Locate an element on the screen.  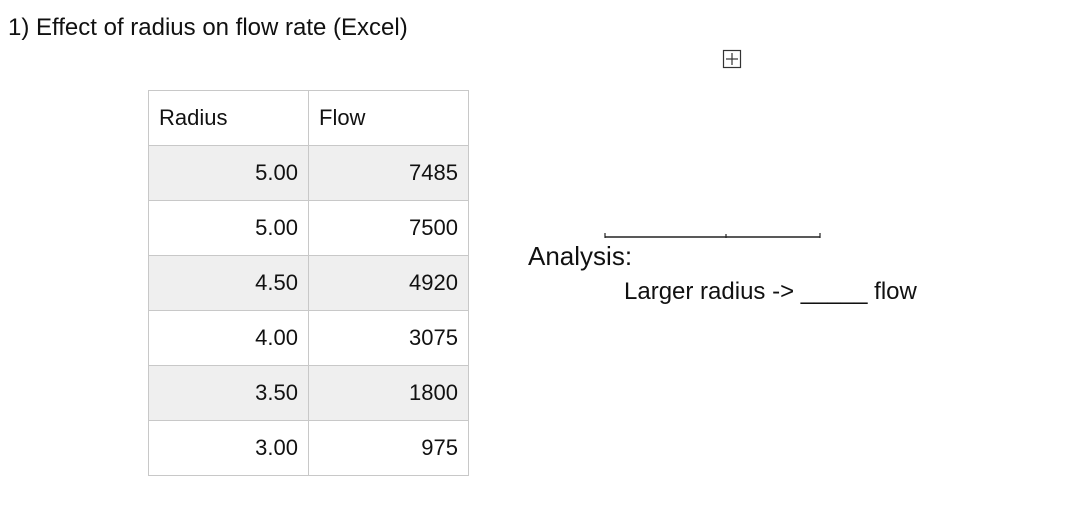
header-cell: Flow is located at coordinates (388, 118).